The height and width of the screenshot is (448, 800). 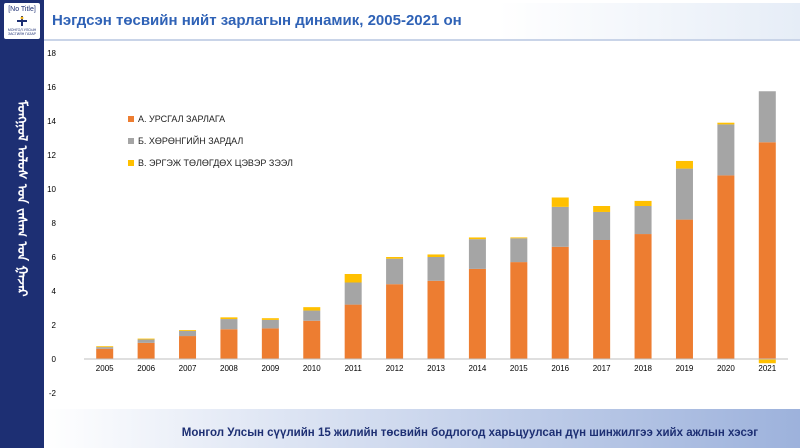 What do you see at coordinates (215, 163) in the screenshot?
I see `legend-label: В. ЭРГЭЖ ТӨЛӨГДӨХ ЦЭВЭР ЗЭЭЛ` at bounding box center [215, 163].